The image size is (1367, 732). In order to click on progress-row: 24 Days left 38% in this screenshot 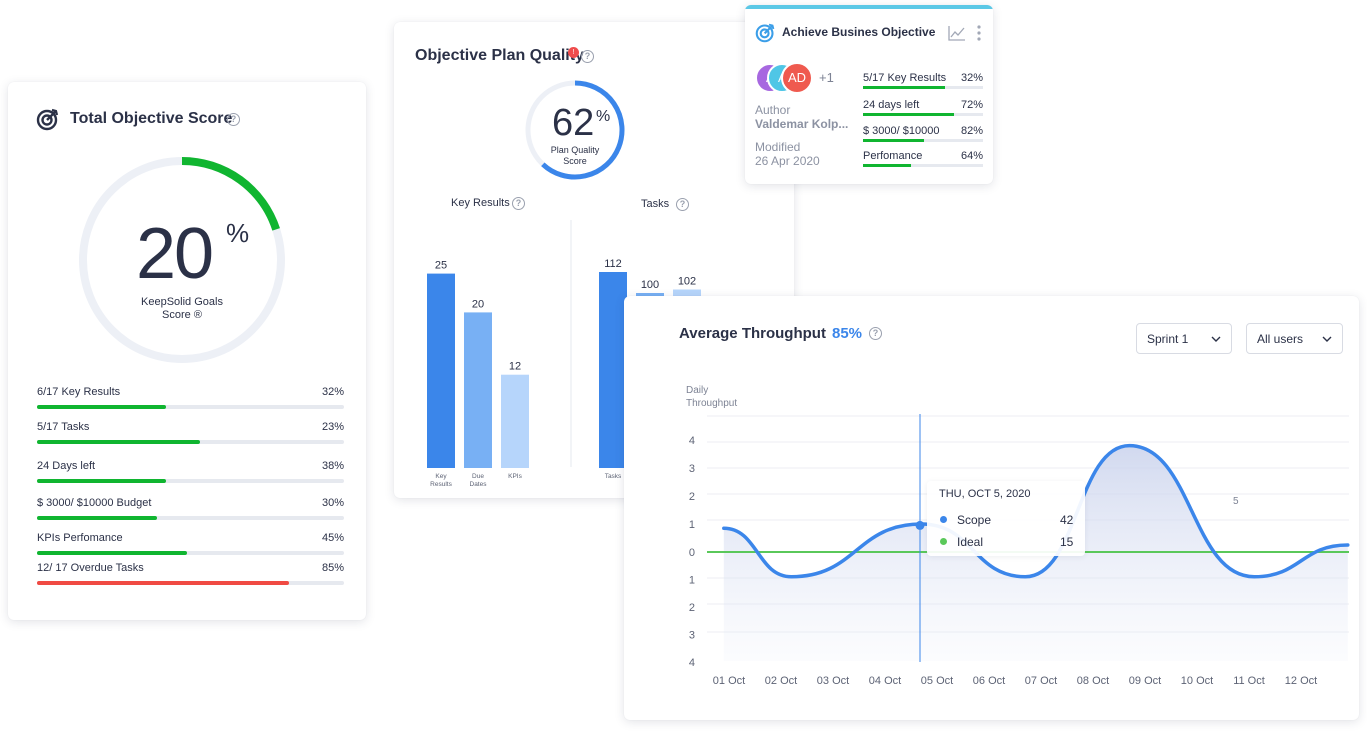, I will do `click(190, 475)`.